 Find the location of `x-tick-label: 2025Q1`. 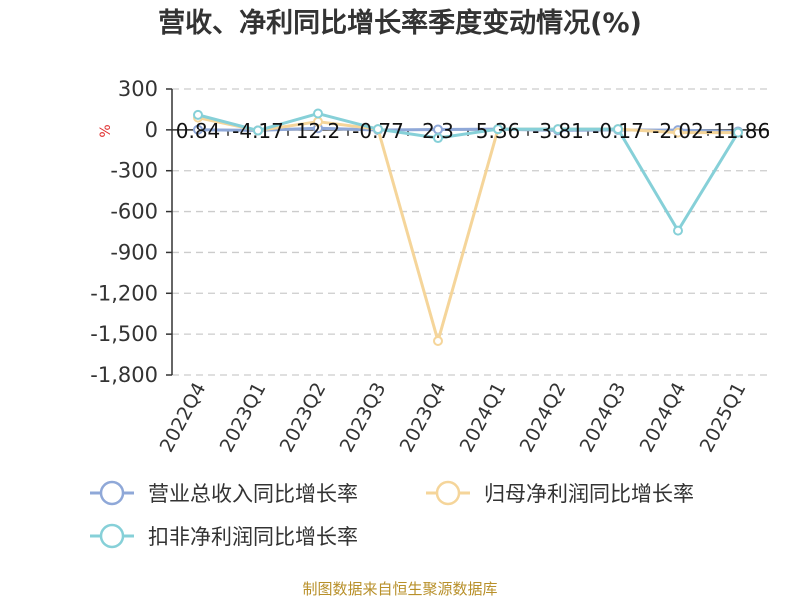

x-tick-label: 2025Q1 is located at coordinates (723, 417).